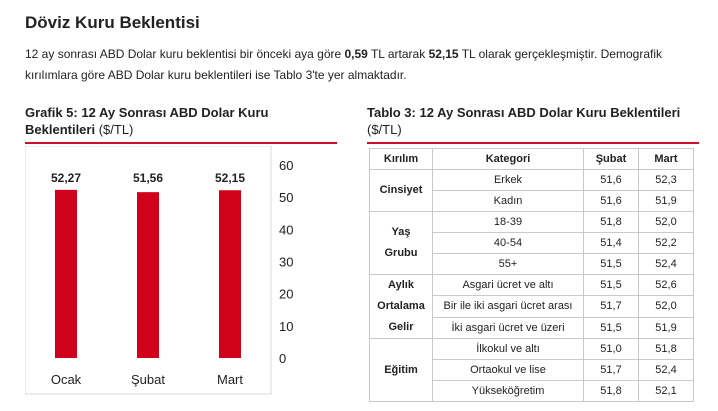 This screenshot has width=718, height=411. I want to click on category-cell: Asgari ücret ve altı, so click(508, 285).